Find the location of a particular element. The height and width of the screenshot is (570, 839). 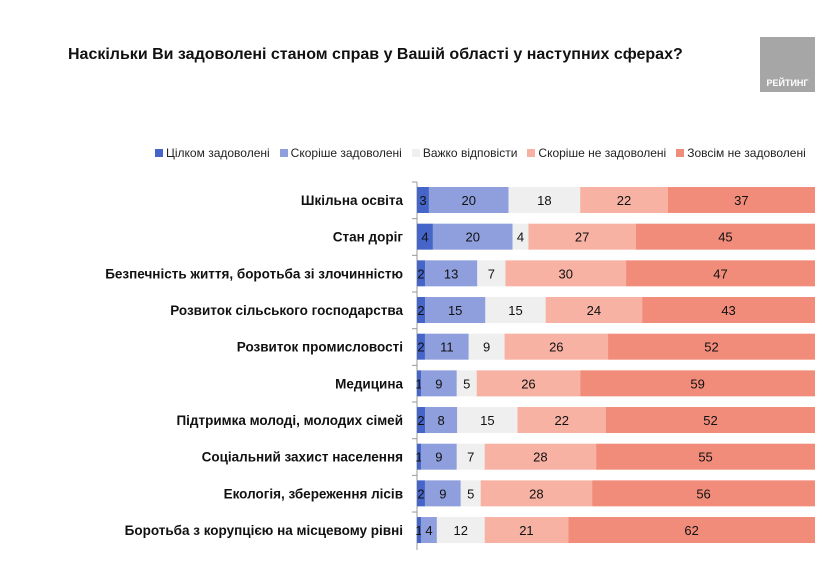

legend-item: Скоріше не задоволені is located at coordinates (596, 153).